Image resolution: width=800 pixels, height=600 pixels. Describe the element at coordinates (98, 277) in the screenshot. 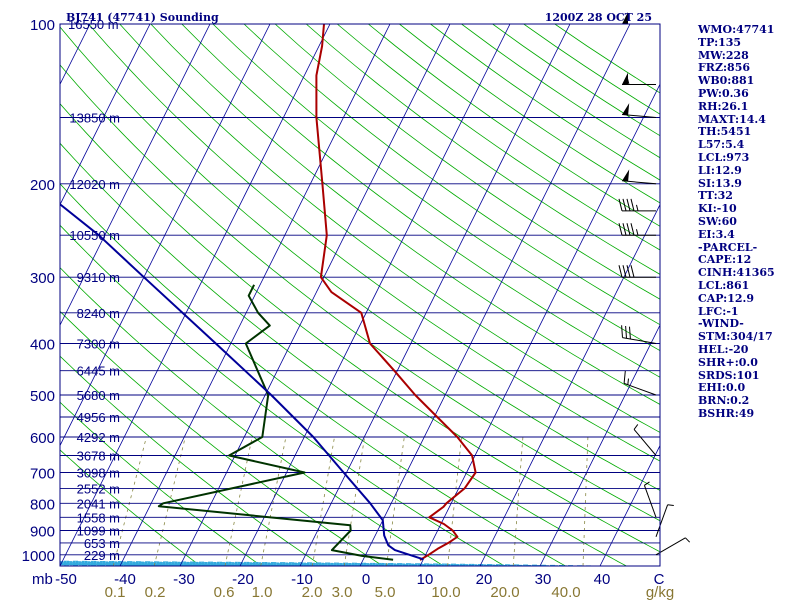

I see `height-label: 9310 m` at that location.